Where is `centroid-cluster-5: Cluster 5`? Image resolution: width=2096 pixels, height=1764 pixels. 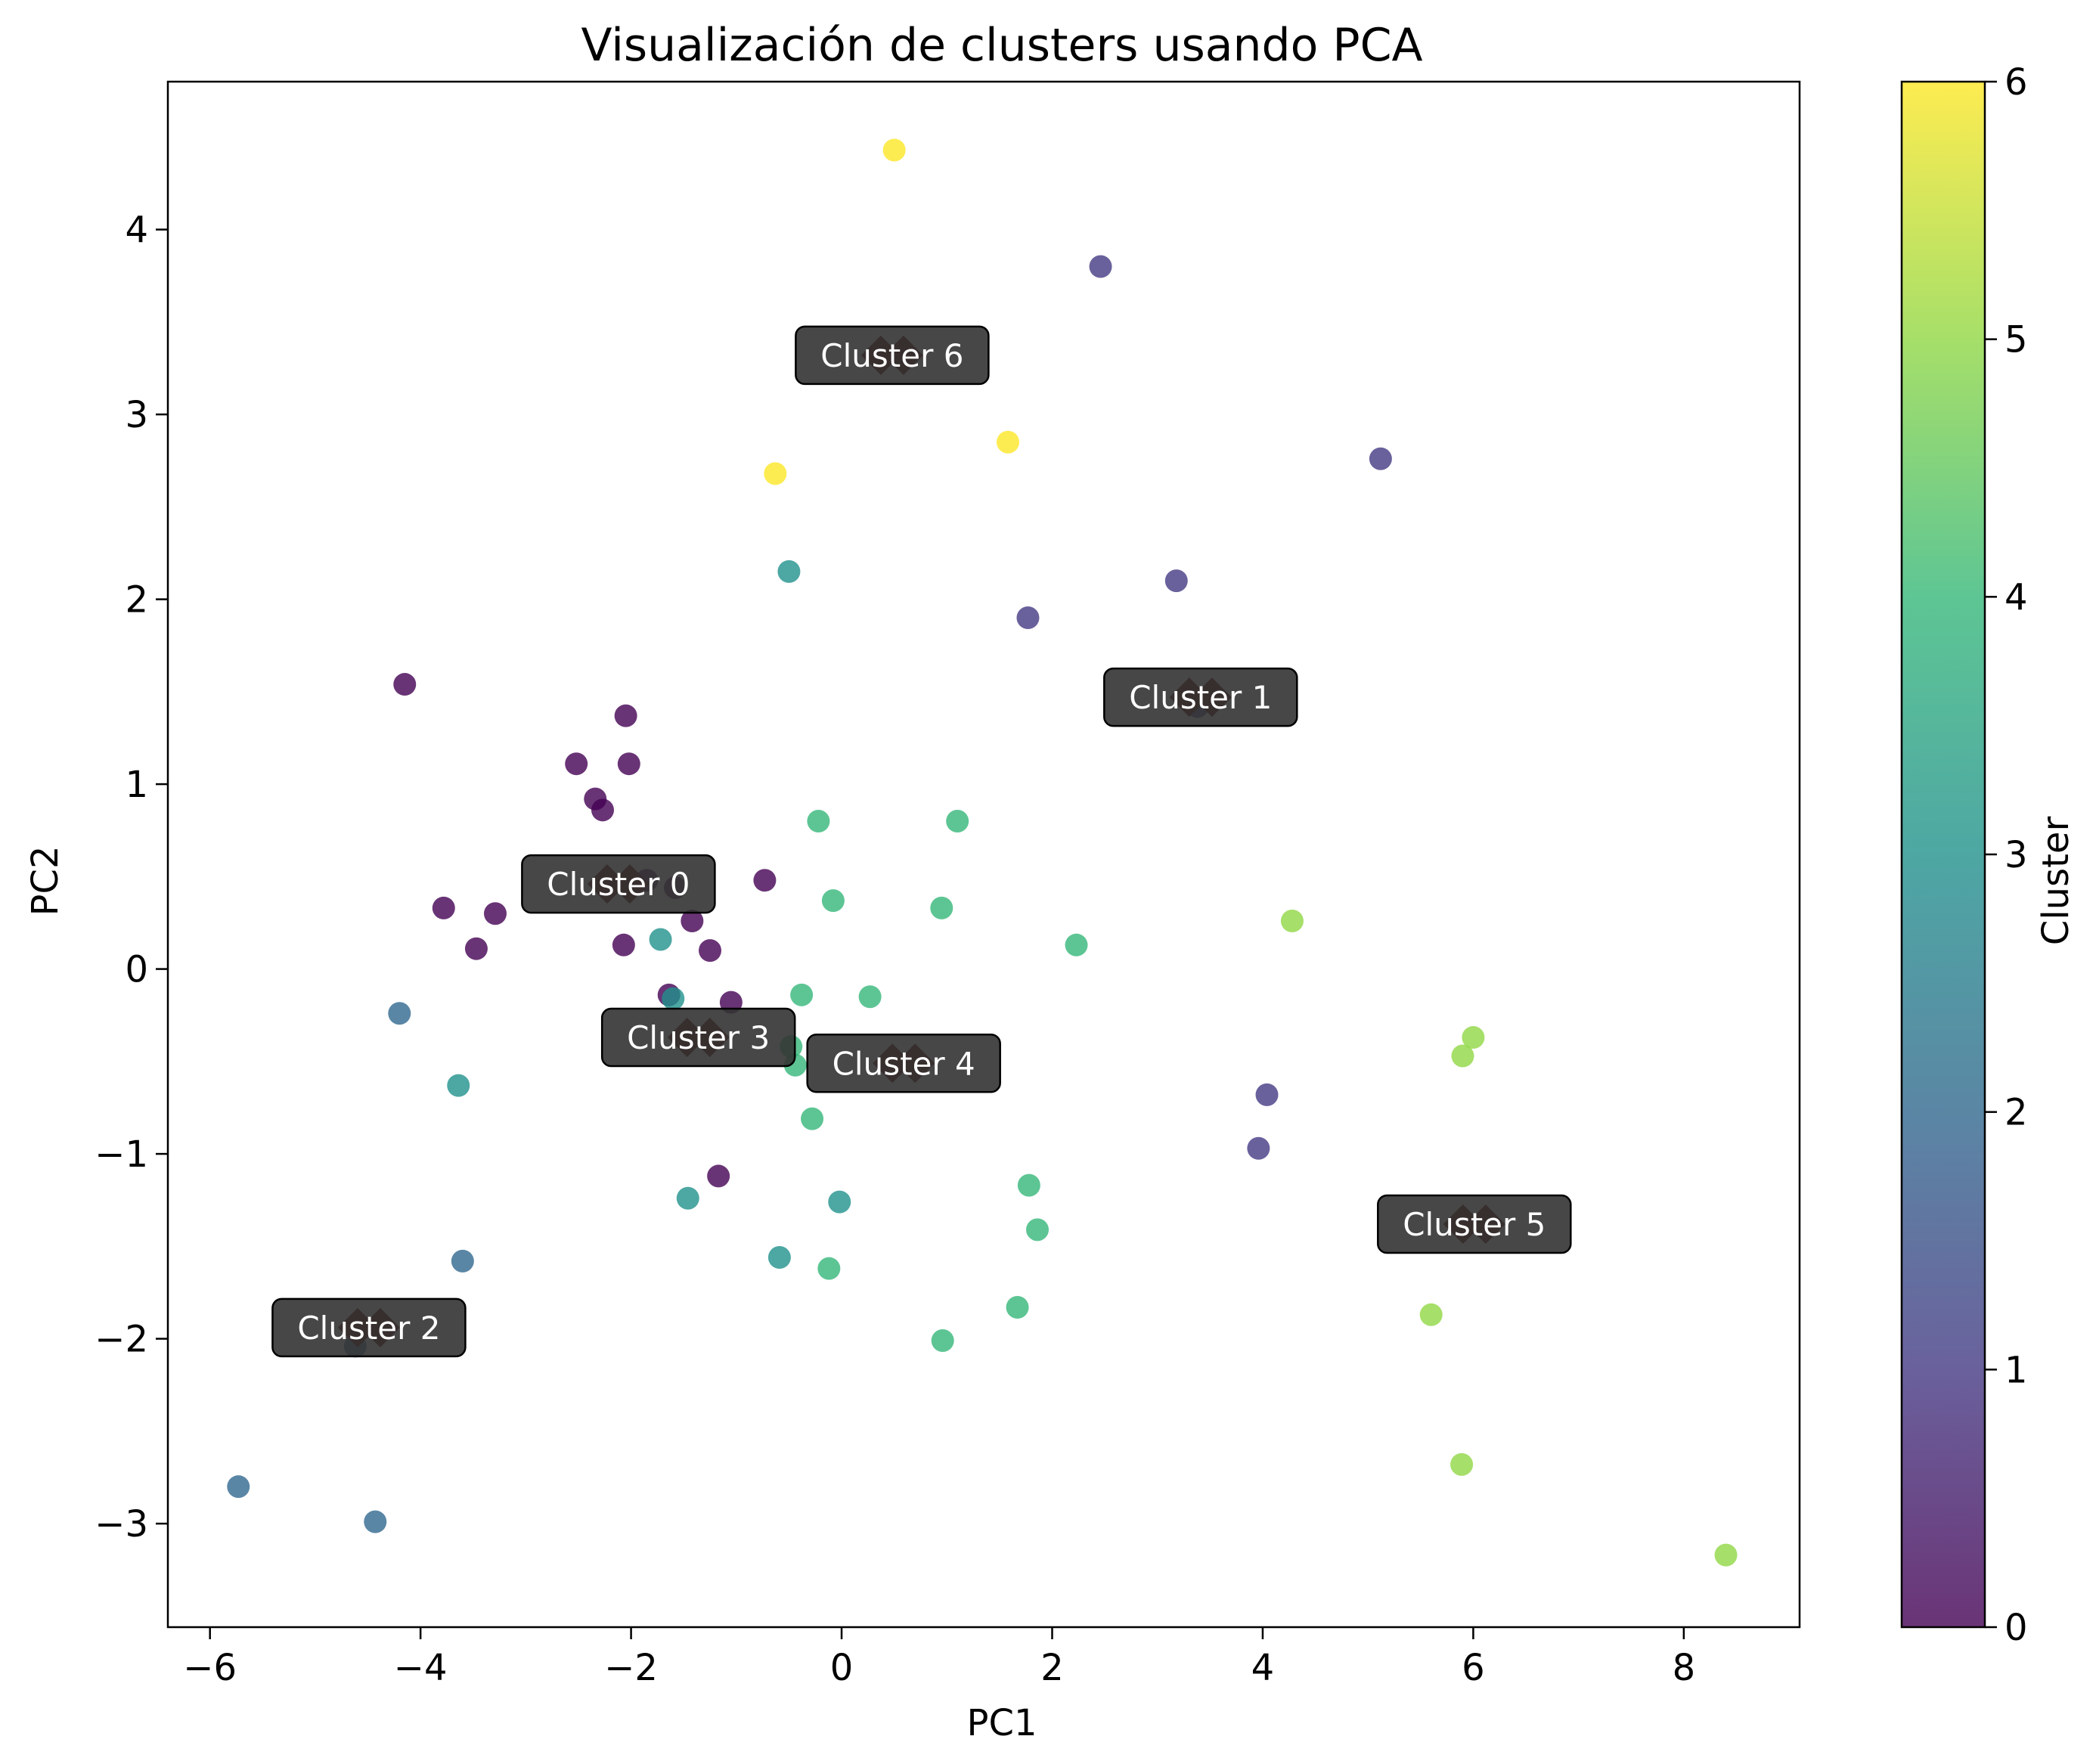 centroid-cluster-5: Cluster 5 is located at coordinates (1474, 1224).